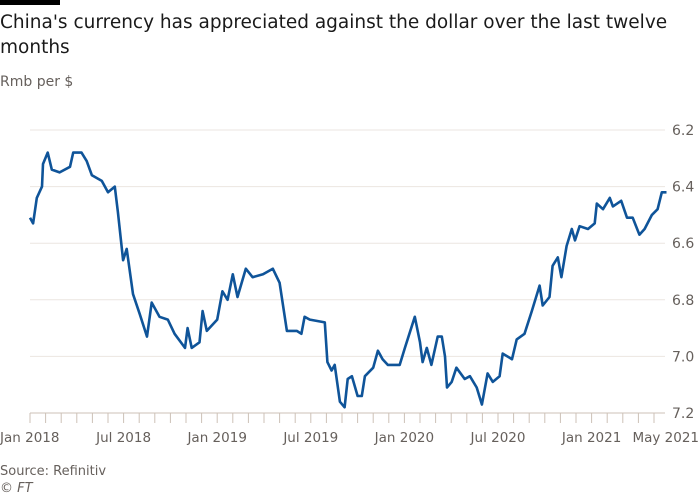 The width and height of the screenshot is (700, 500). Describe the element at coordinates (404, 438) in the screenshot. I see `x-tick-label: Jan 2020` at that location.